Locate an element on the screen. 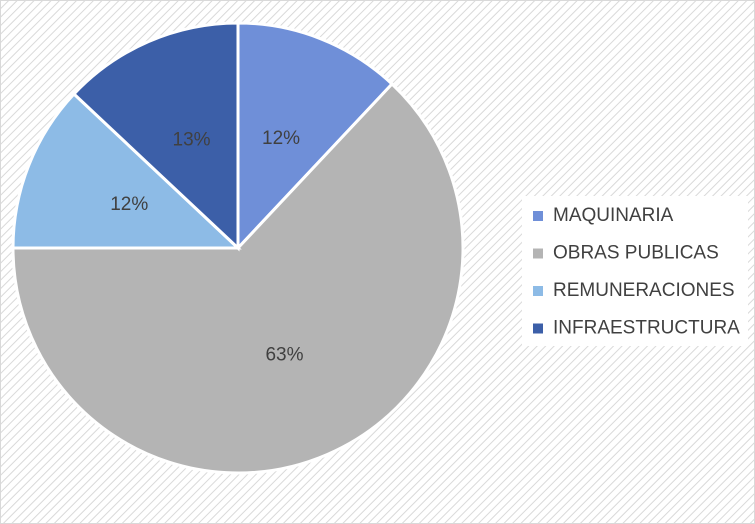 This screenshot has width=755, height=524. legend-label: MAQUINARIA is located at coordinates (613, 215).